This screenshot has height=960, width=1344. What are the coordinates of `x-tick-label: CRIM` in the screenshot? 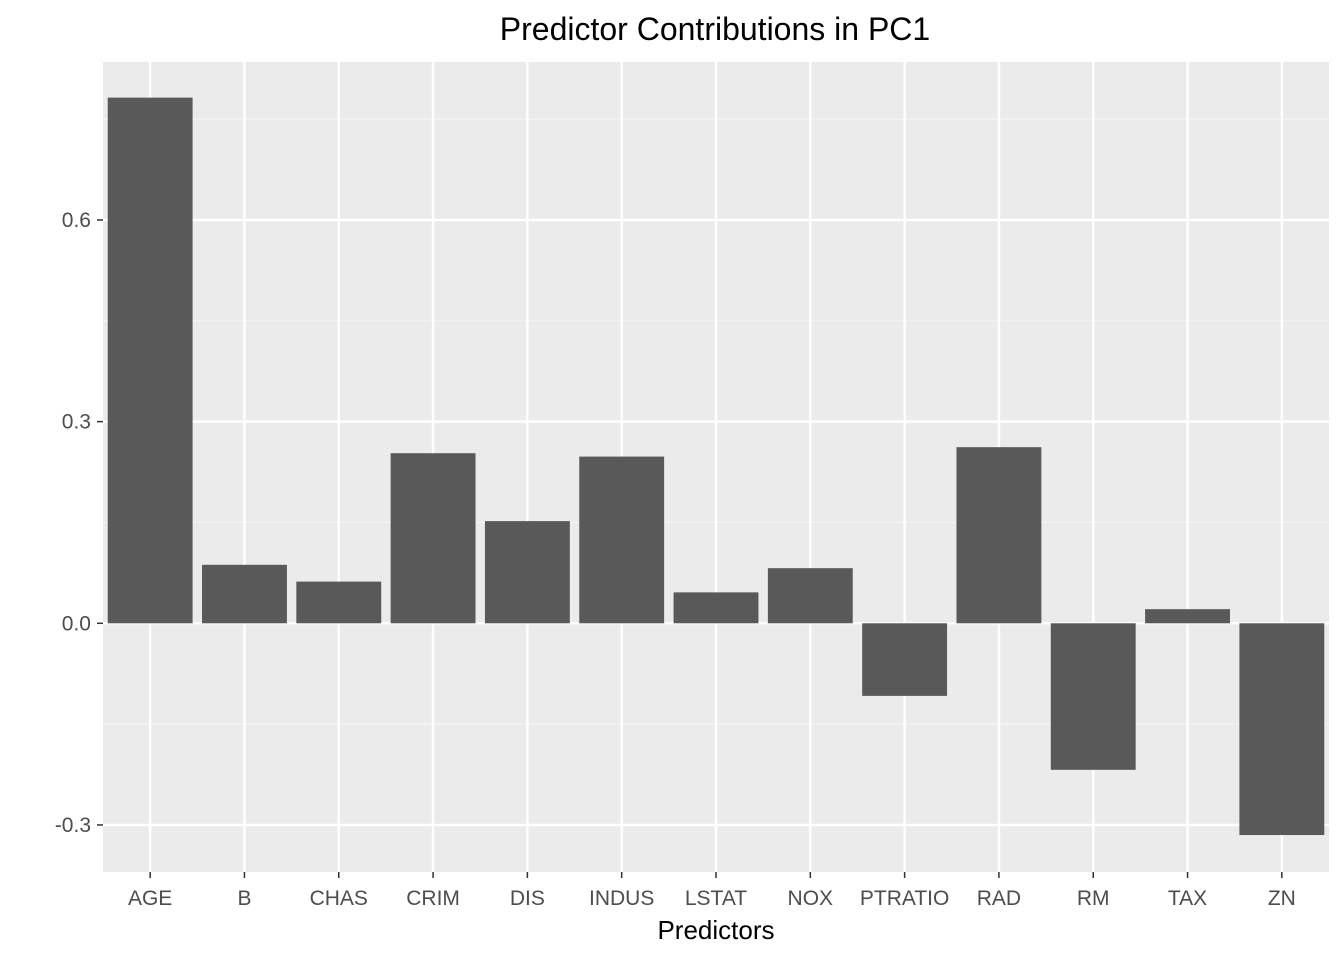 It's located at (433, 898).